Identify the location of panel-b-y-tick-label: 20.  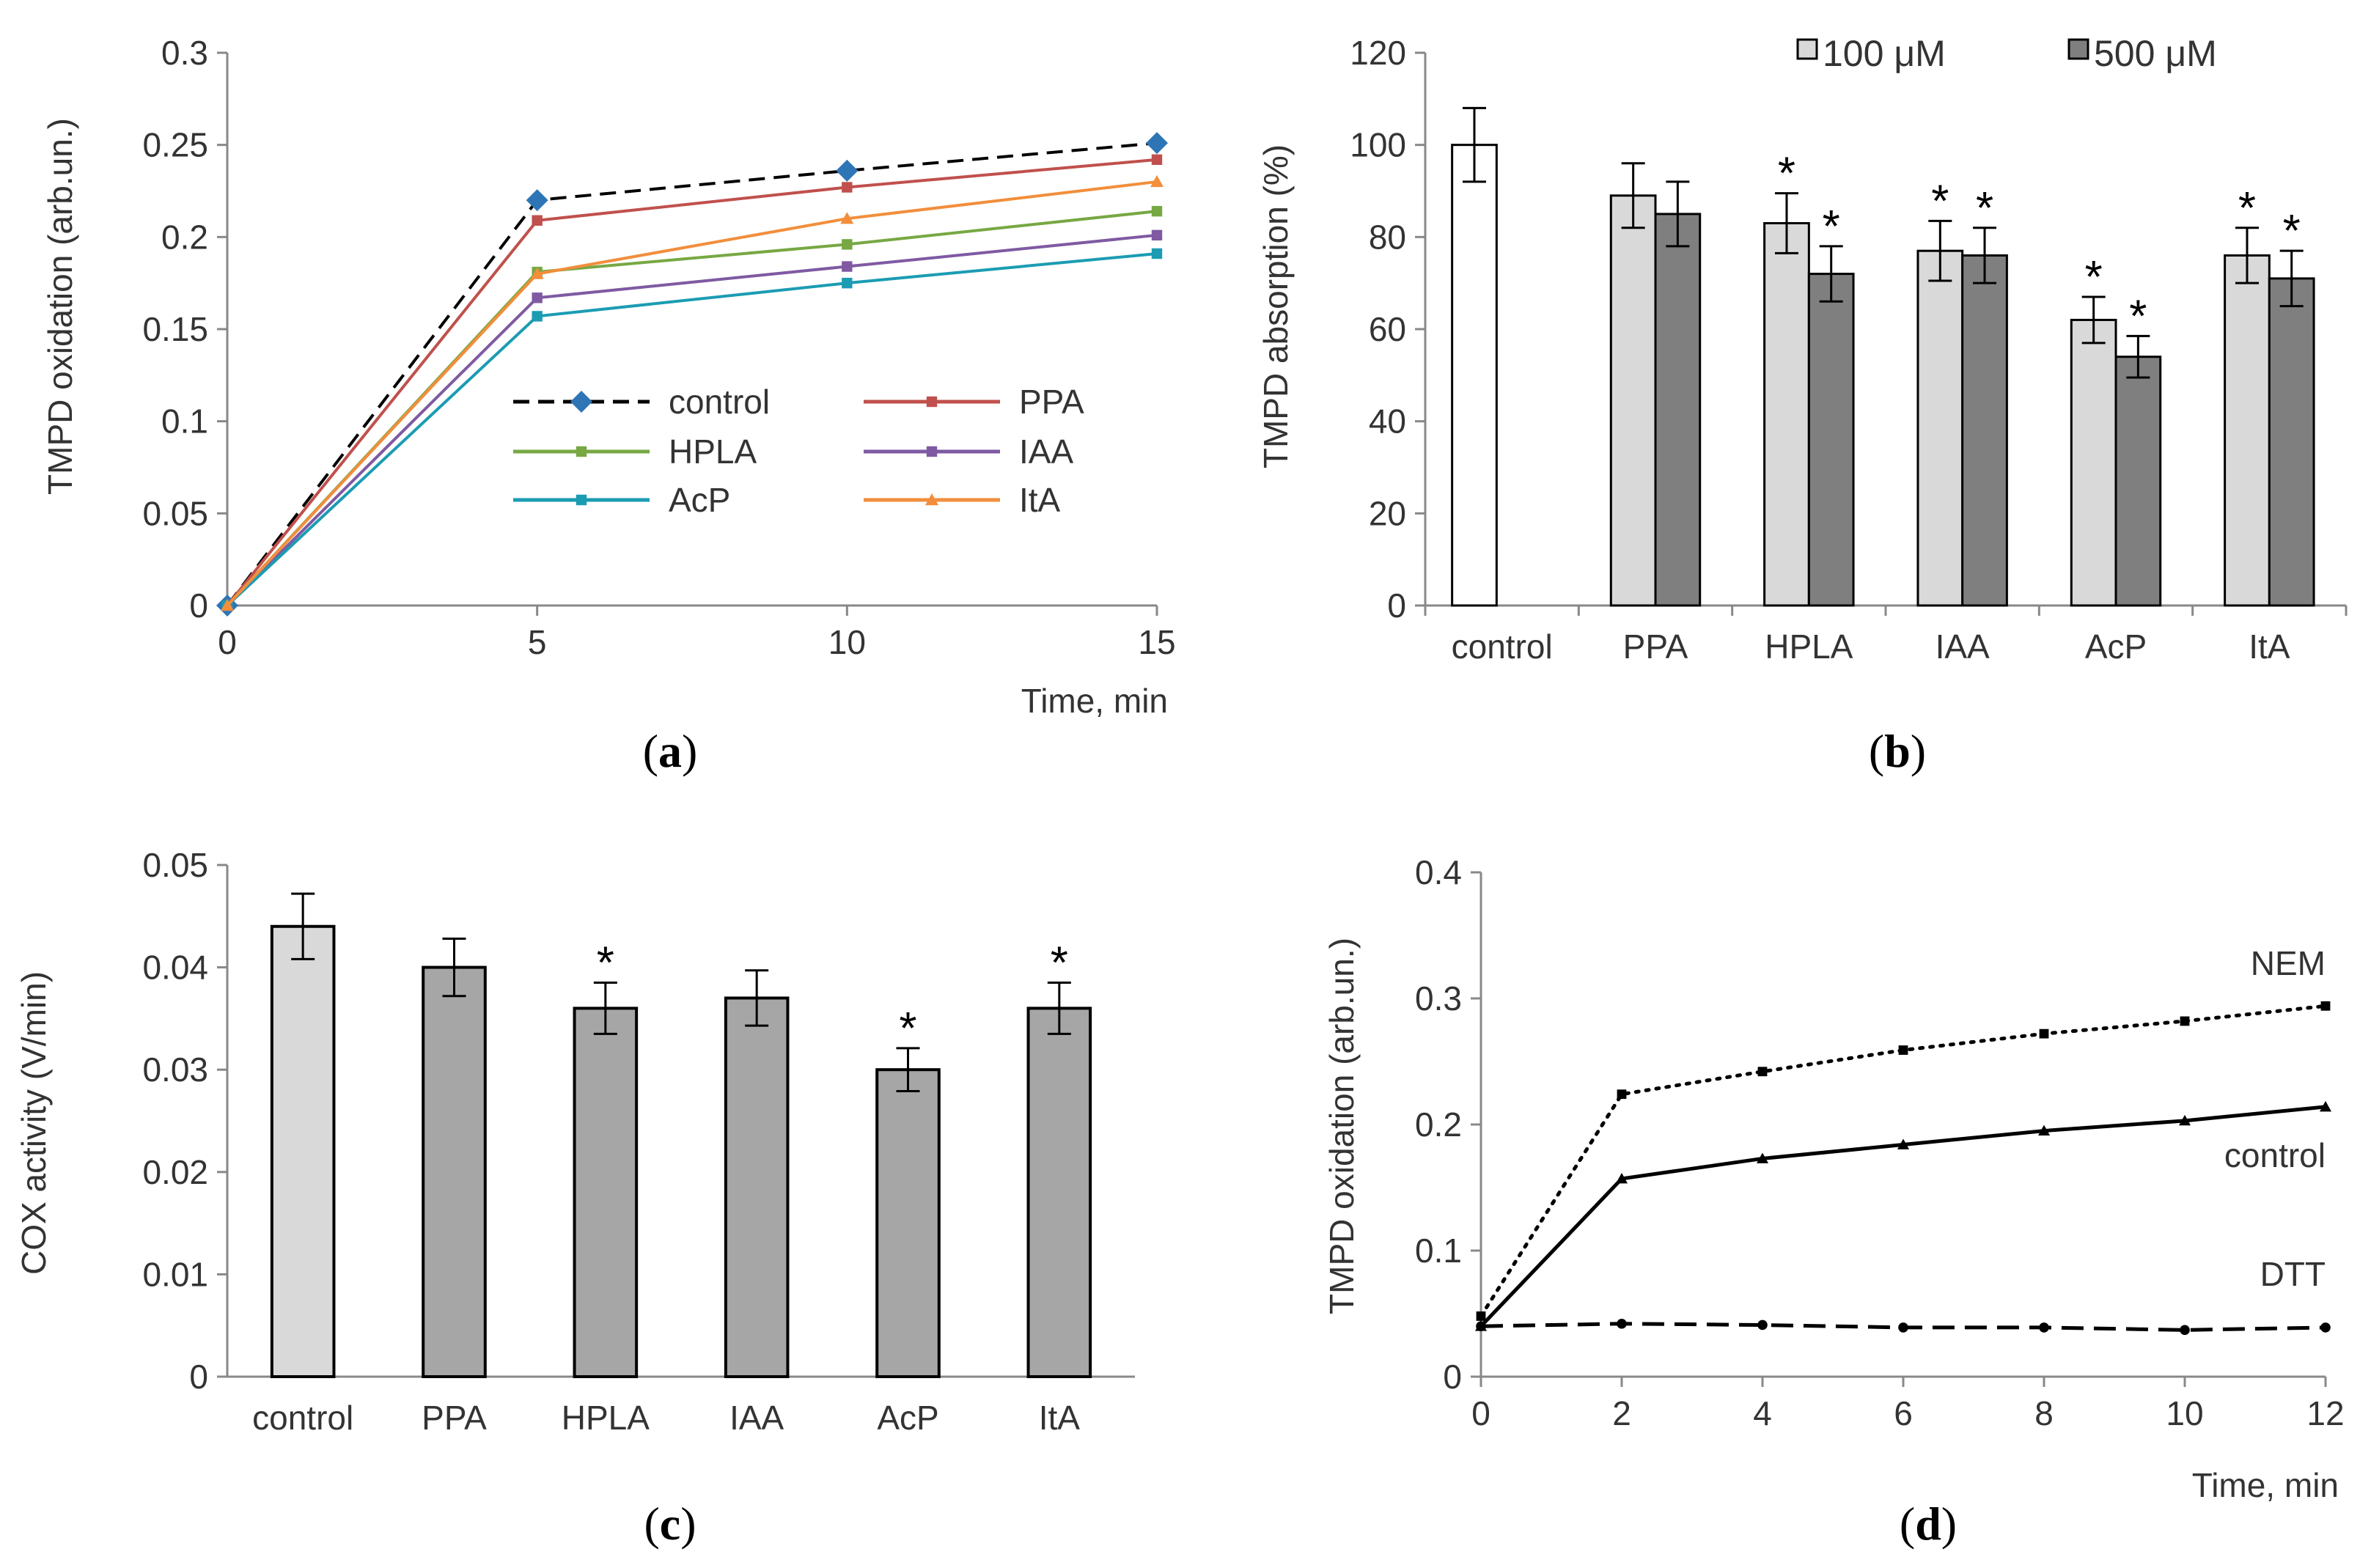
(1387, 513).